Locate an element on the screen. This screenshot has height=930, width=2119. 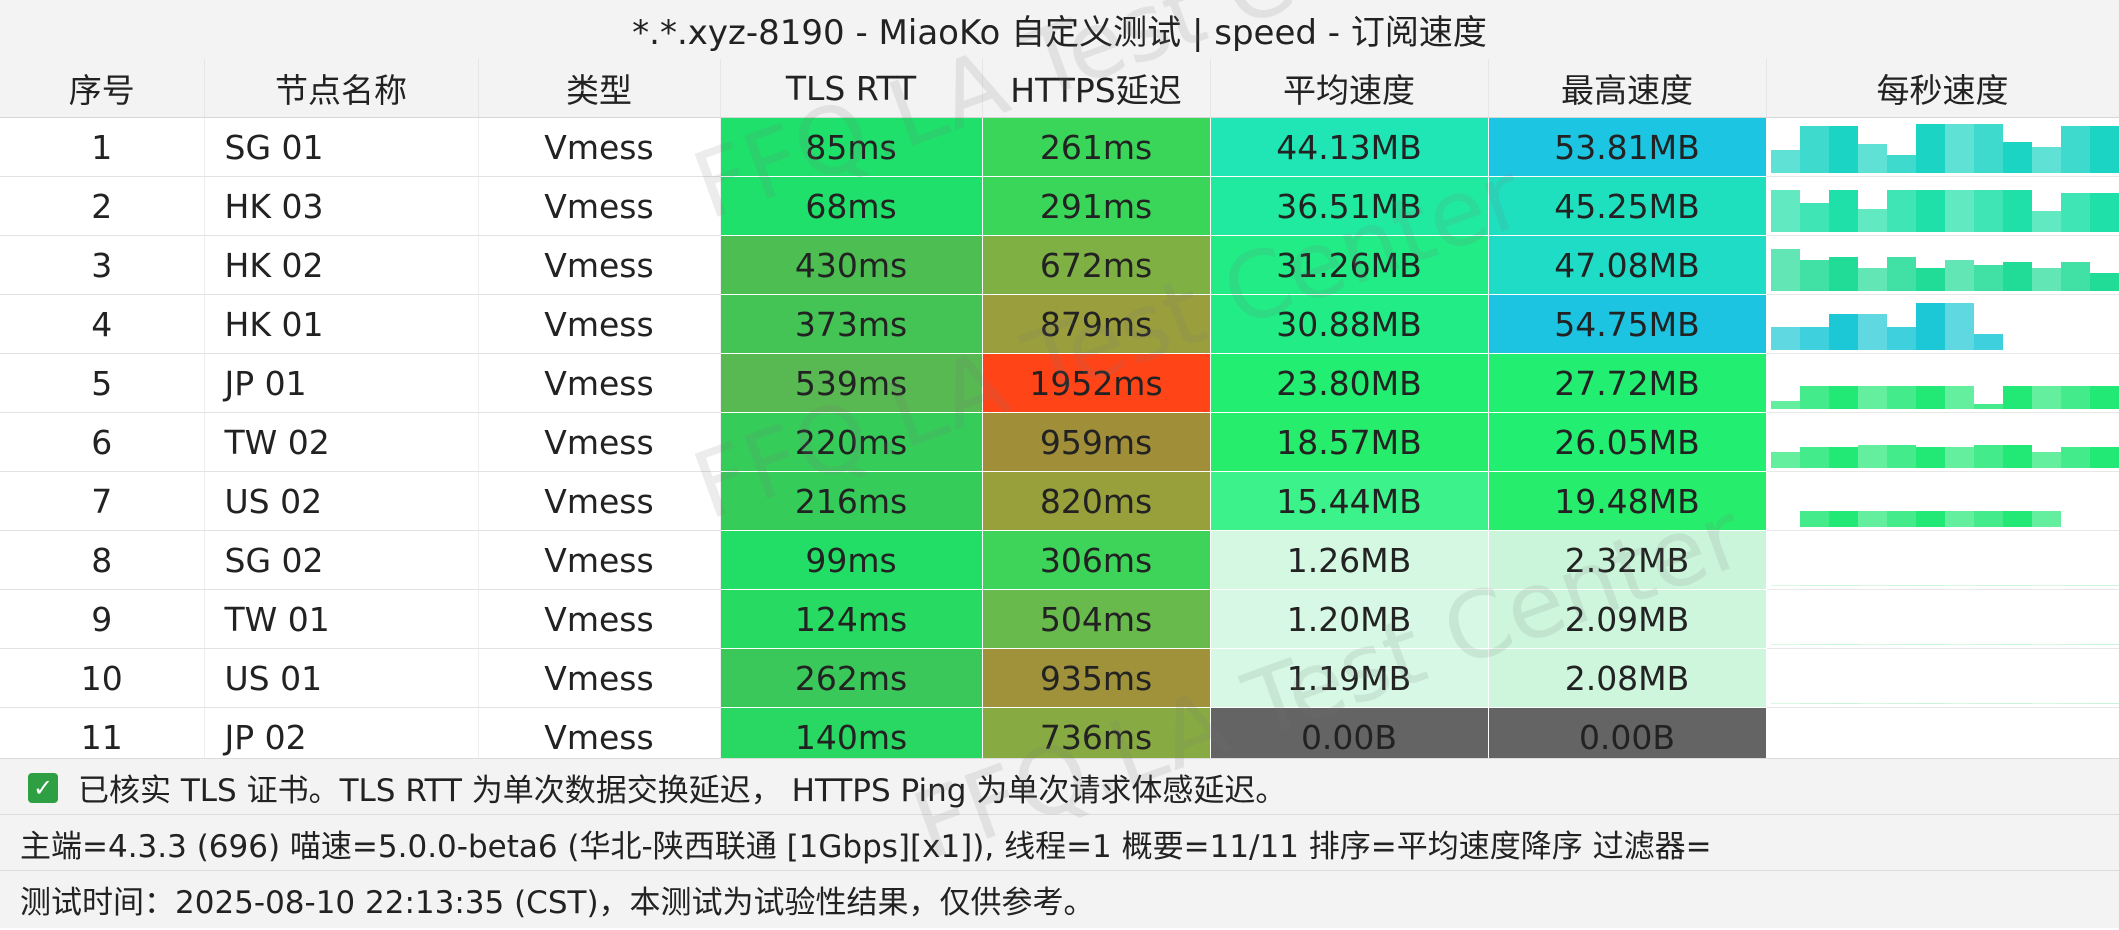
row-tls-rtt: 99ms is located at coordinates (851, 560).